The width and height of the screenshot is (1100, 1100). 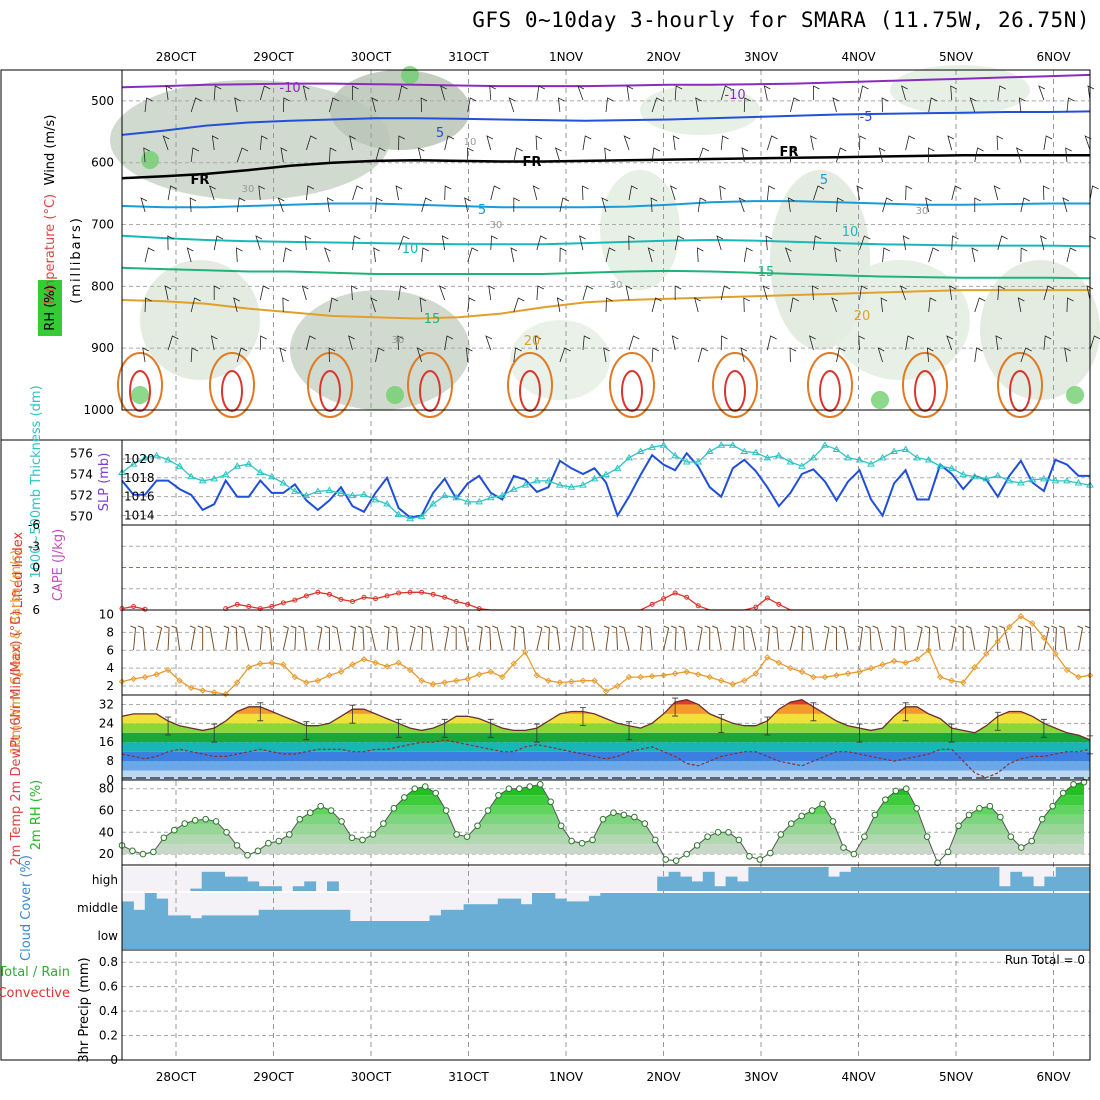 I want to click on panel-frame, so click(x=606, y=1005).